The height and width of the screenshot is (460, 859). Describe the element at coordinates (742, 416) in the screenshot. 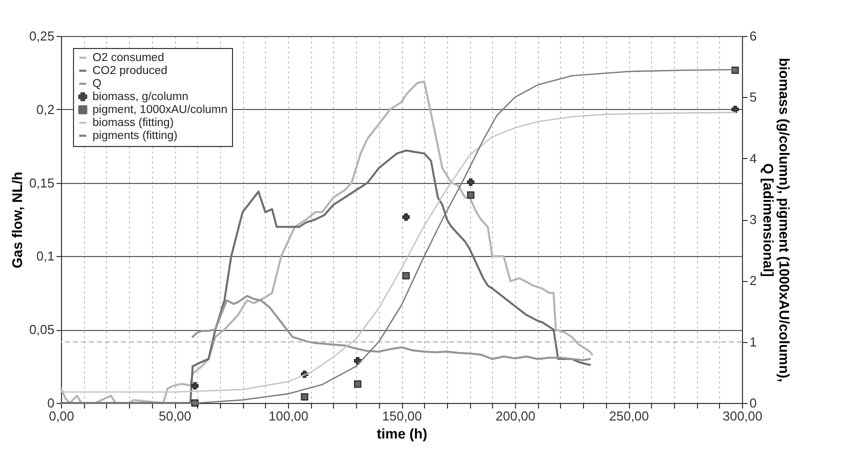

I see `x-tick-label: 300,00` at that location.